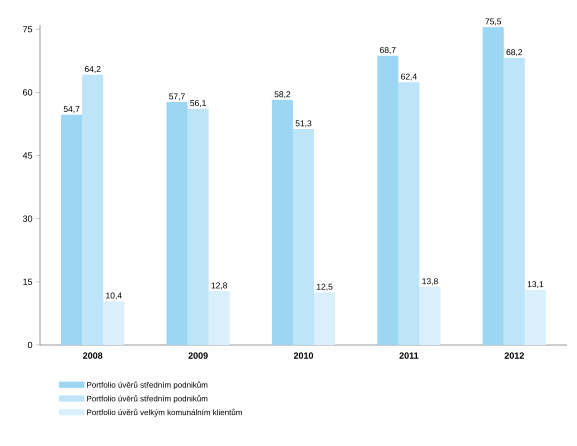  Describe the element at coordinates (30, 345) in the screenshot. I see `y-tick-label: 0` at that location.